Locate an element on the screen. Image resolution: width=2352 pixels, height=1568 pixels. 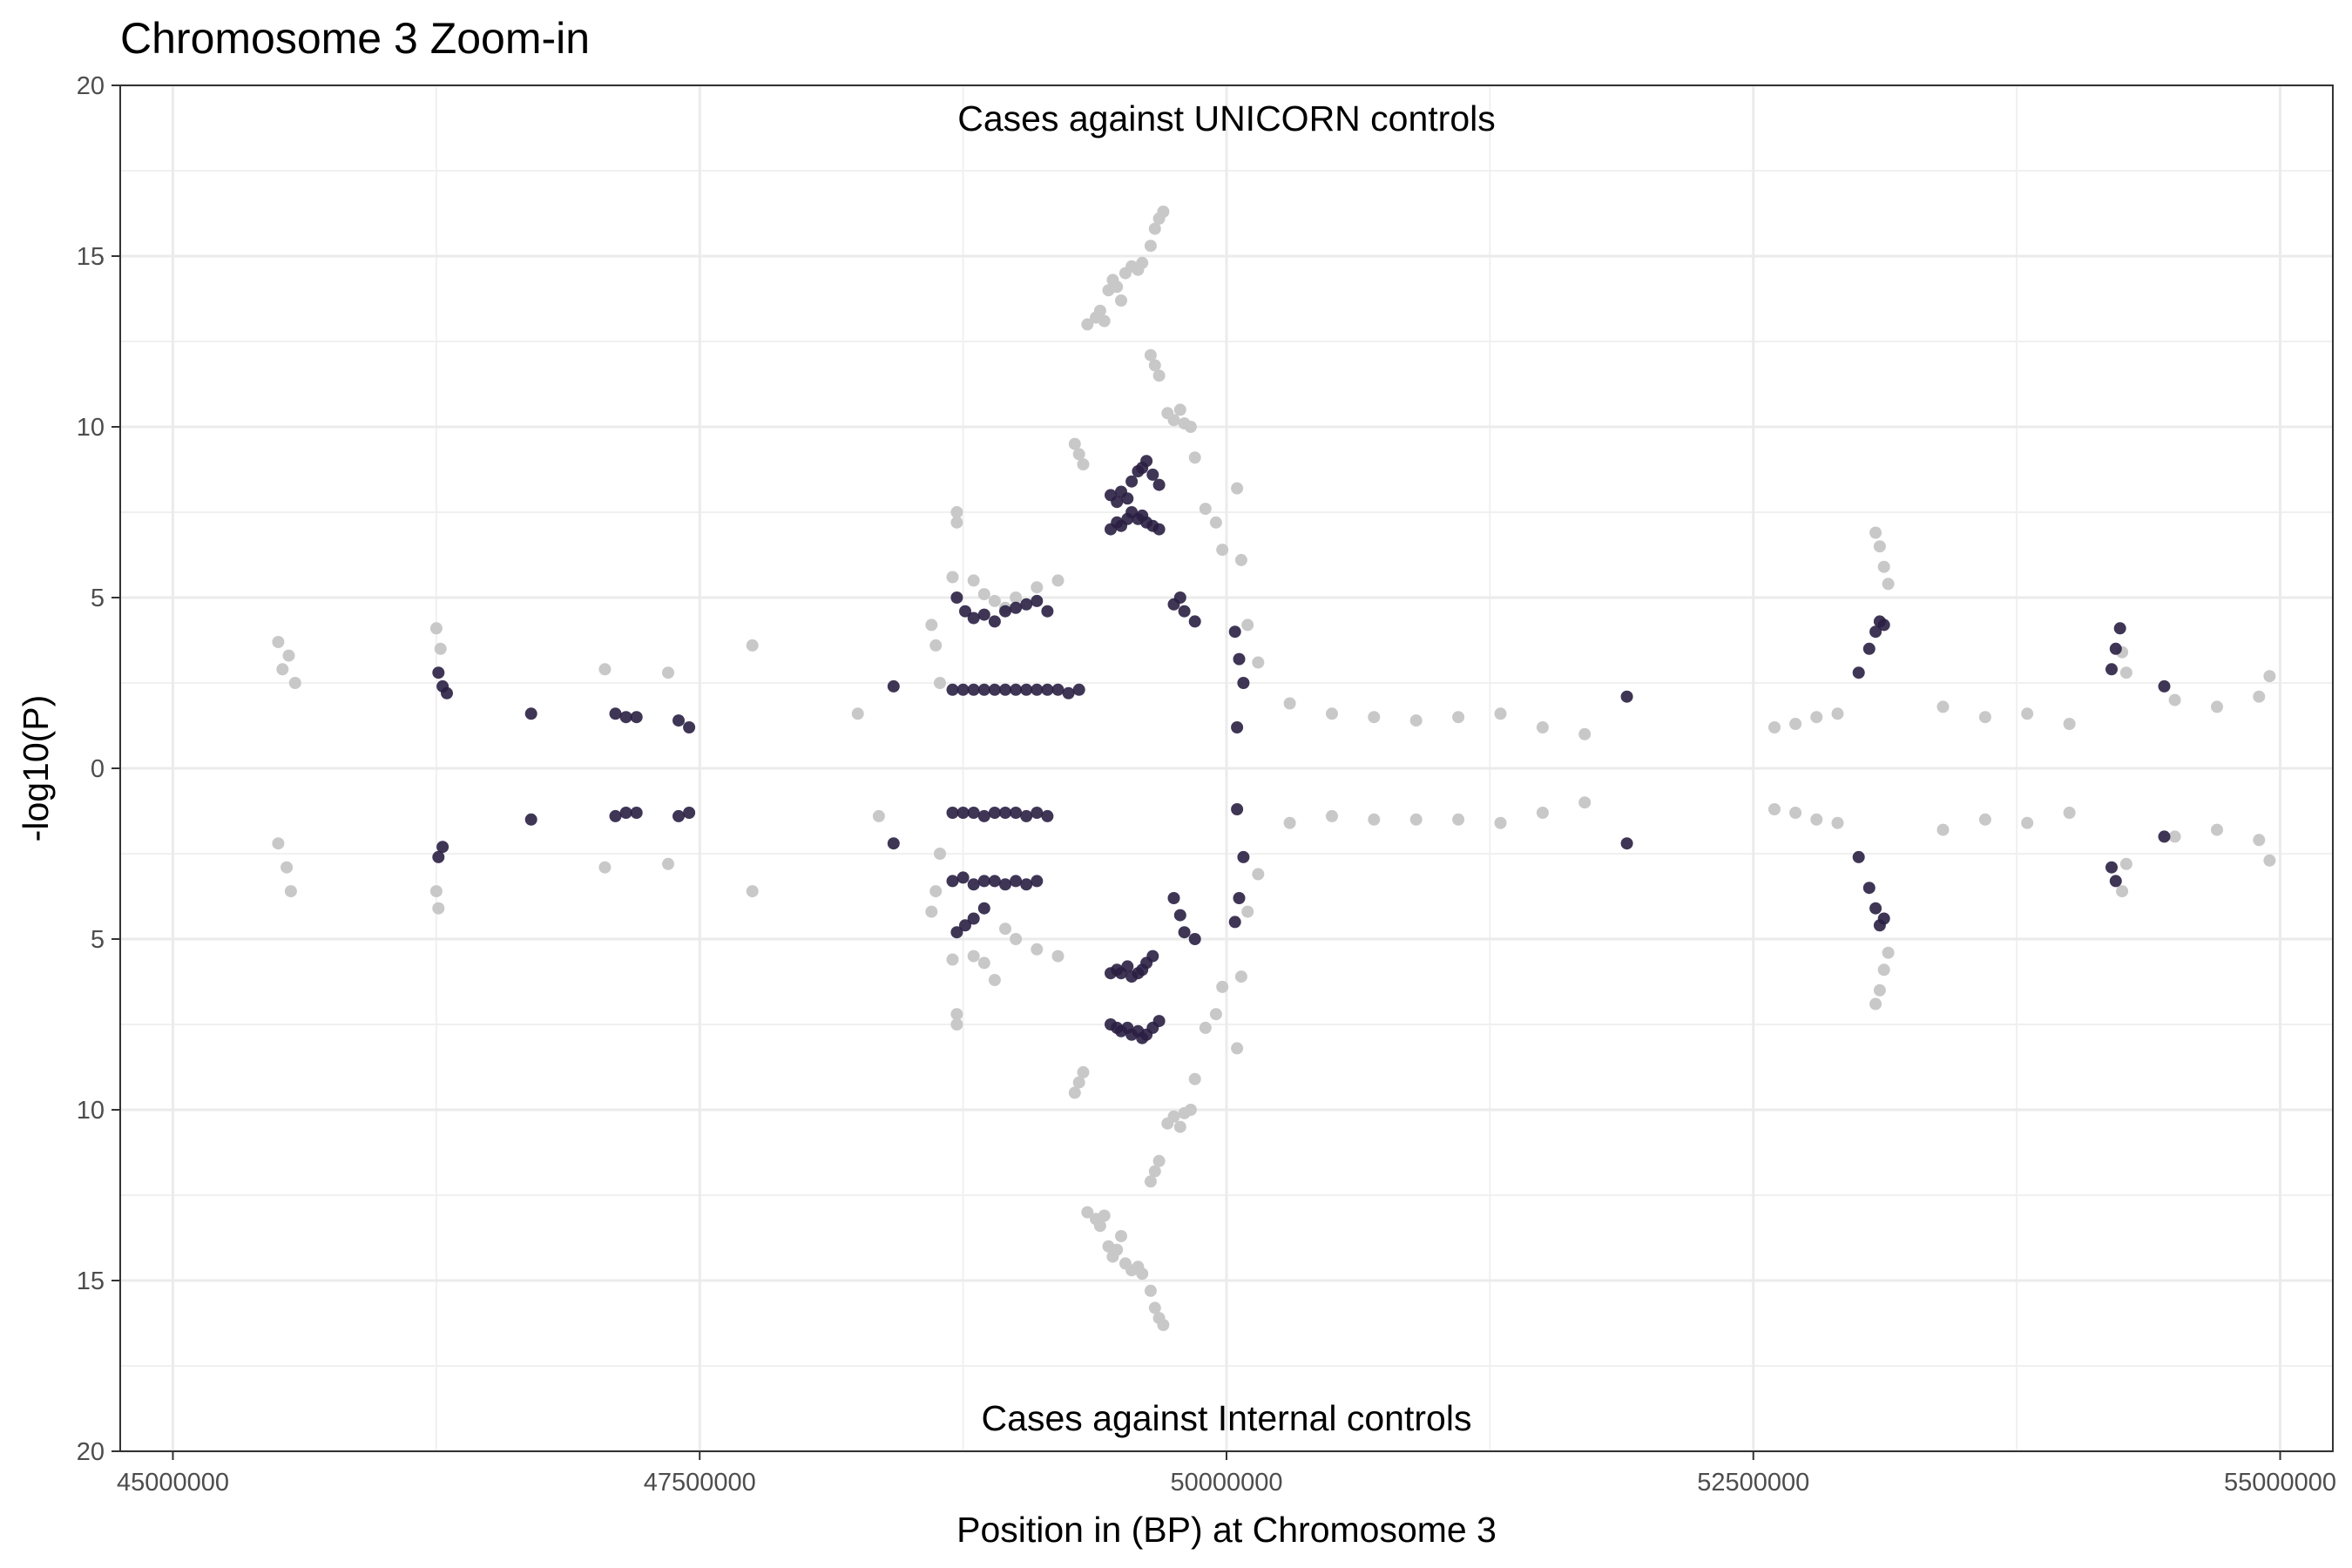
y-tick-label: 10 is located at coordinates (91, 428).